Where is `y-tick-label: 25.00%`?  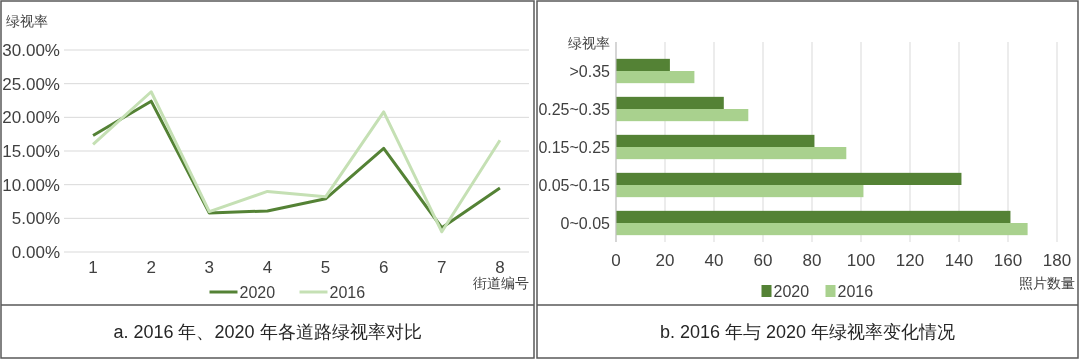
y-tick-label: 25.00% is located at coordinates (31, 84).